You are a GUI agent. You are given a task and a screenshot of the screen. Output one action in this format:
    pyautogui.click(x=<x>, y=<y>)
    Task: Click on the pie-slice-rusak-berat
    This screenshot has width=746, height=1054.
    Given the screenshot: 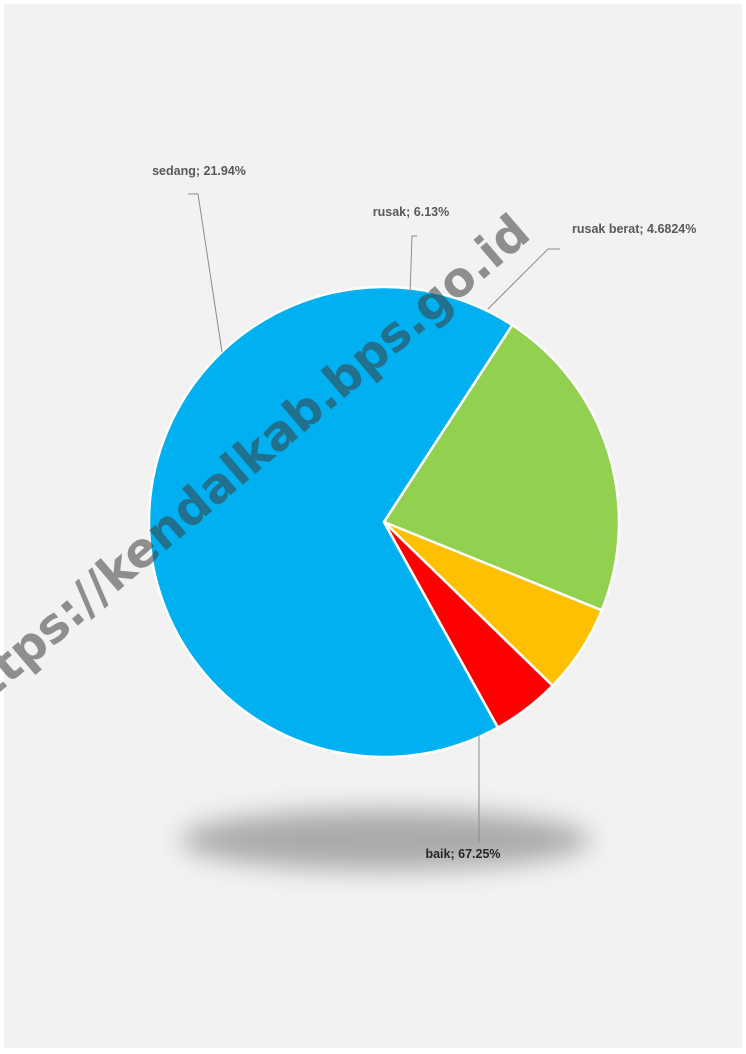 What is the action you would take?
    pyautogui.click(x=468, y=624)
    